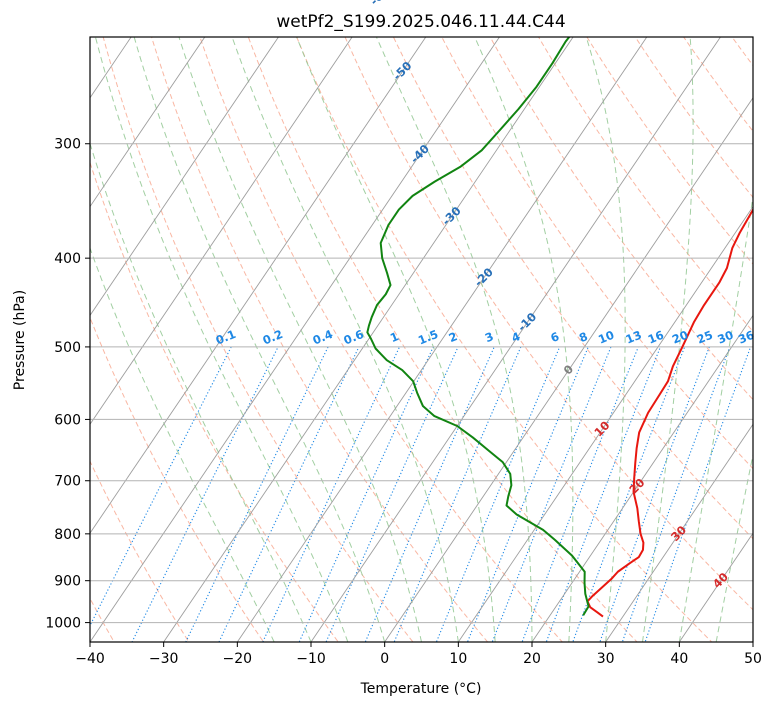 The image size is (775, 708). I want to click on x-tick-label: 20, so click(532, 659).